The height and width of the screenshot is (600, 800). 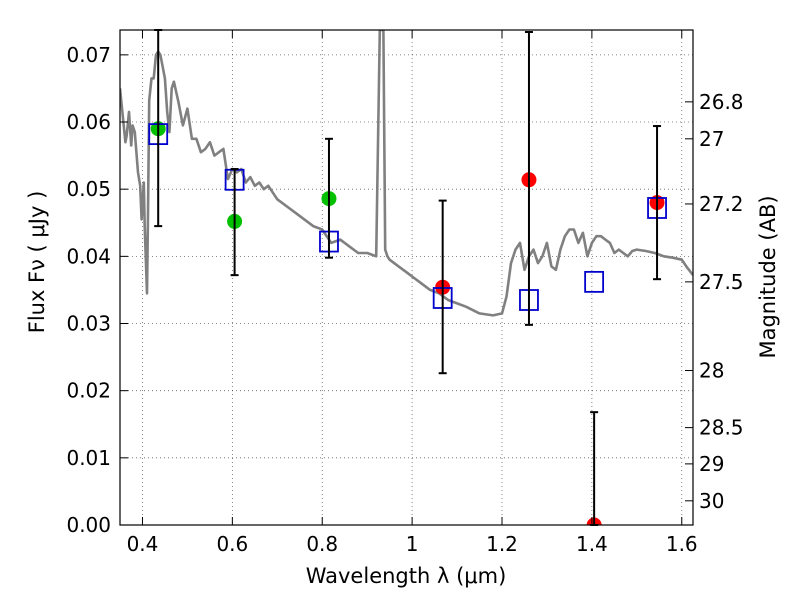 What do you see at coordinates (88, 256) in the screenshot?
I see `y-tick-label: 0.04` at bounding box center [88, 256].